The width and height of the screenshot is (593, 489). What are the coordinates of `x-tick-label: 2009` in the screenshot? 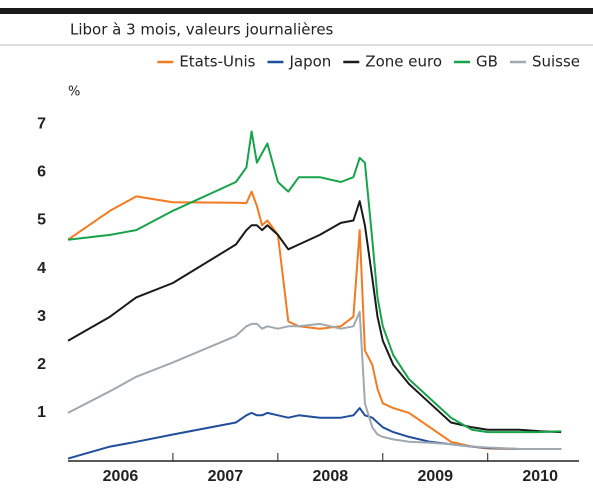 It's located at (435, 476).